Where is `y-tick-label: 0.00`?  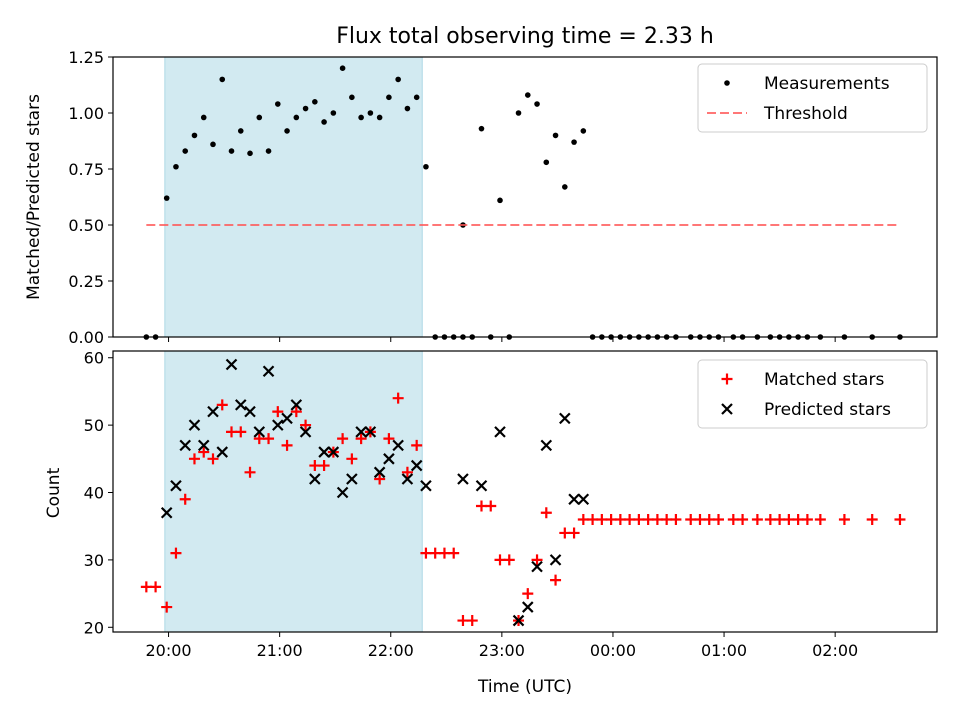
y-tick-label: 0.00 is located at coordinates (86, 337).